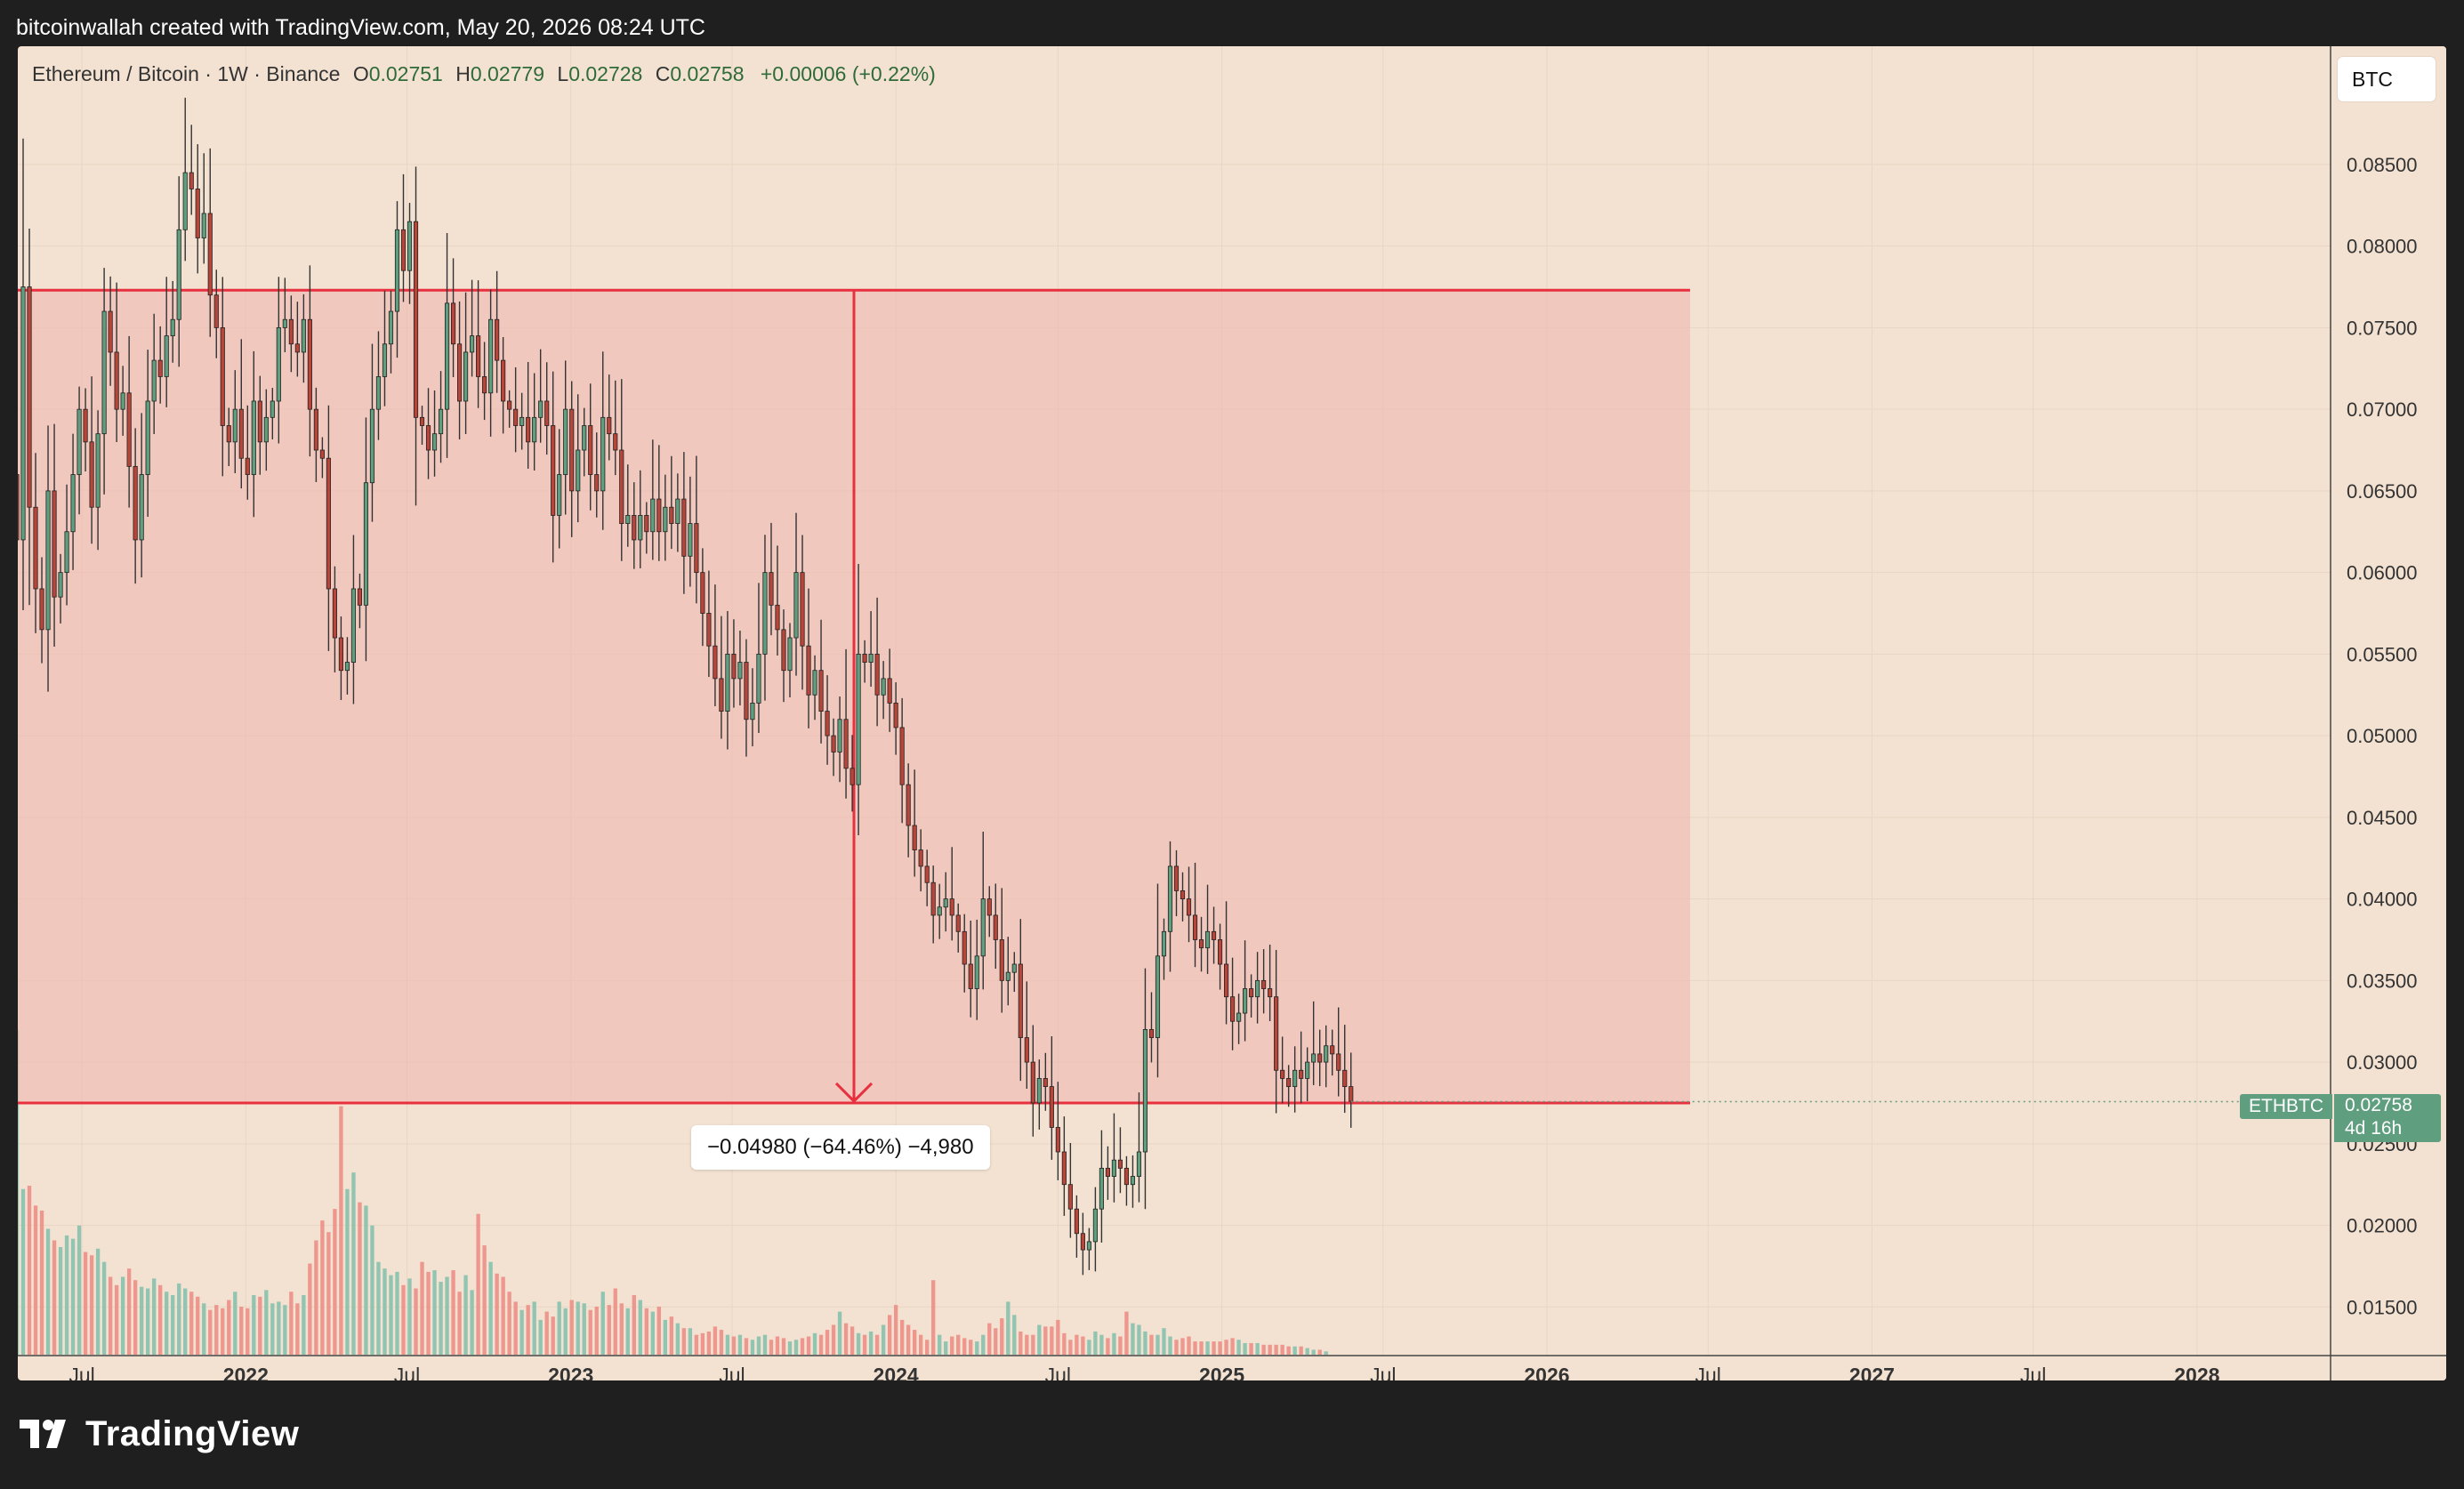 This screenshot has height=1489, width=2464. What do you see at coordinates (1546, 1372) in the screenshot?
I see `time-tick-label: 2026` at bounding box center [1546, 1372].